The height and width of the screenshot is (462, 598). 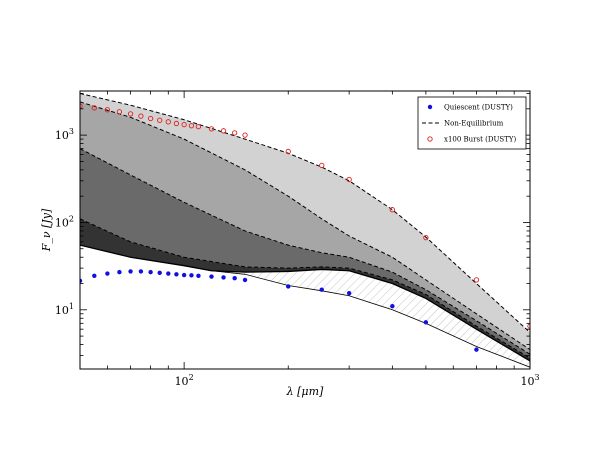 I want to click on legend-label: Non-Equilibrium, so click(x=474, y=124).